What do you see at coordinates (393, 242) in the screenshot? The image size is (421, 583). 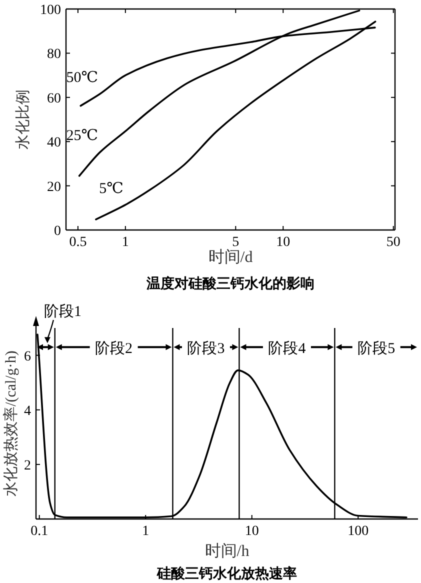 I see `x-tick-label: 50` at bounding box center [393, 242].